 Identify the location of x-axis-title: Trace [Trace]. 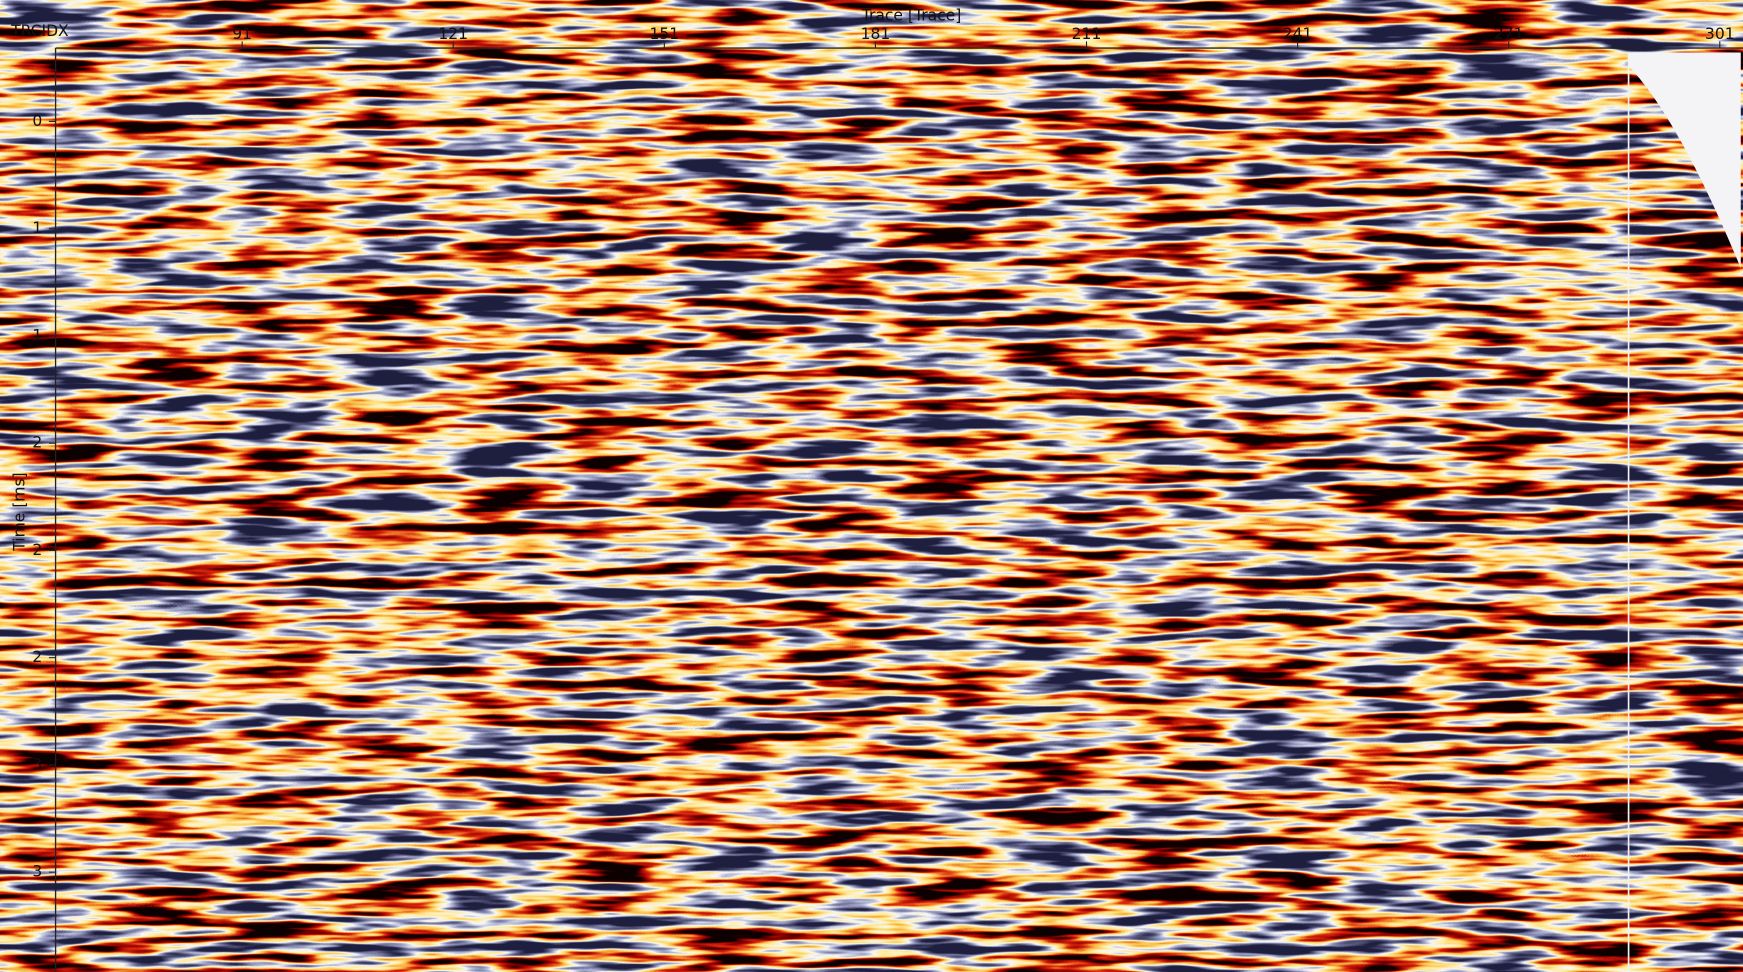
(911, 15).